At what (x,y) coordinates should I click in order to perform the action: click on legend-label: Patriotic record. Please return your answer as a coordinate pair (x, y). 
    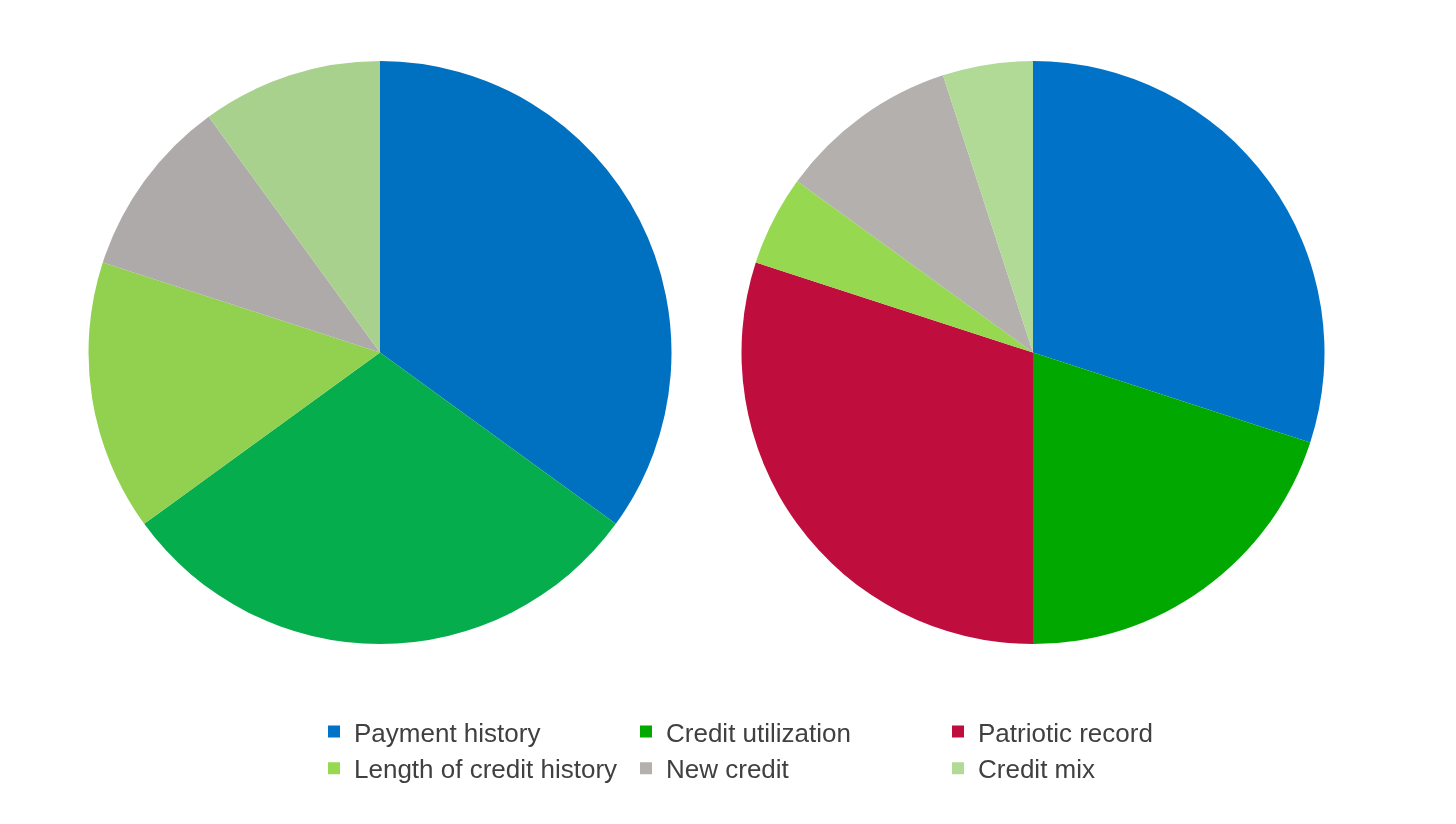
    Looking at the image, I should click on (1065, 732).